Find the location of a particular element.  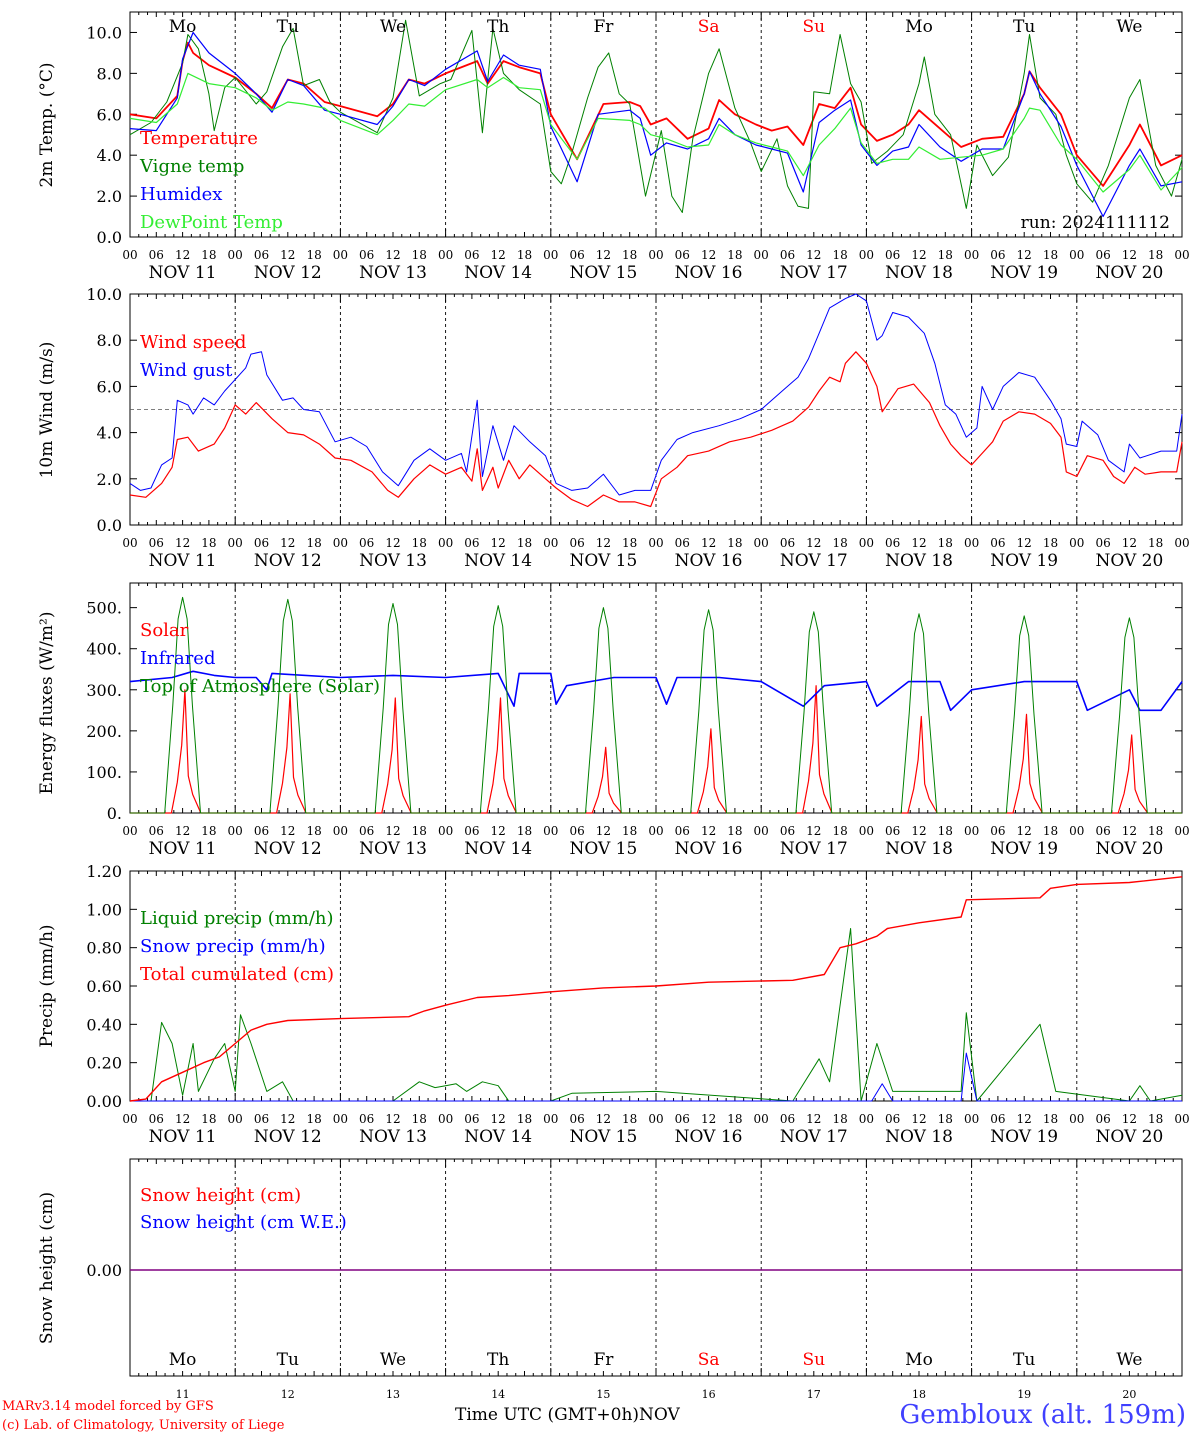

series-line-total-cumulated-cm is located at coordinates (656, 989).